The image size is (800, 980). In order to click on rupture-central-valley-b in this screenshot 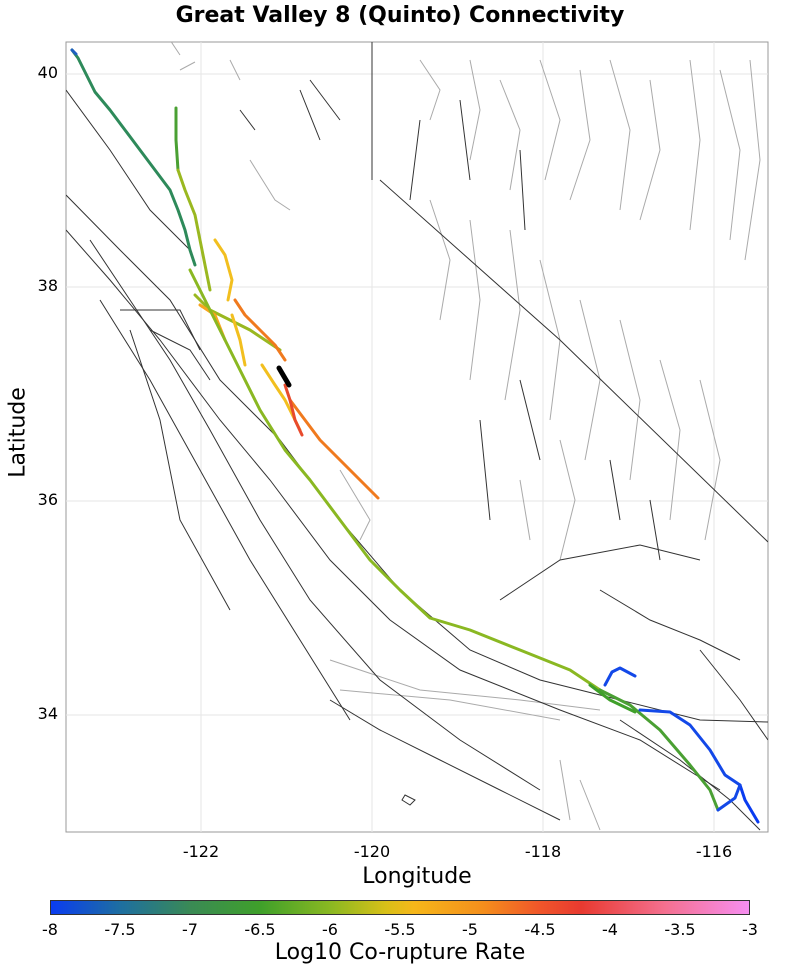, I will do `click(194, 230)`.